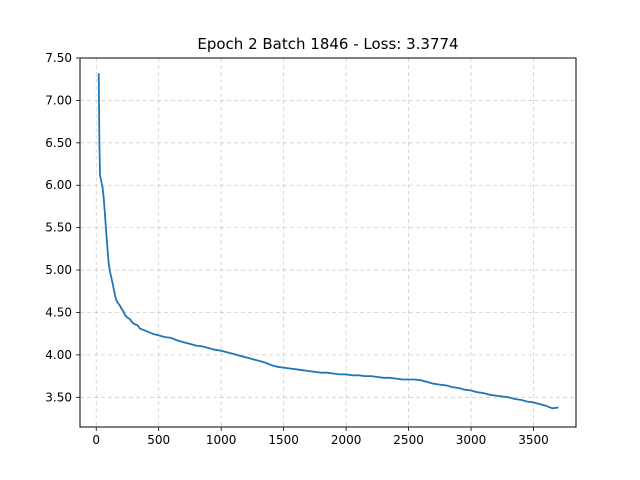 This screenshot has height=480, width=640. What do you see at coordinates (58, 100) in the screenshot?
I see `y-tick-label: 7.00` at bounding box center [58, 100].